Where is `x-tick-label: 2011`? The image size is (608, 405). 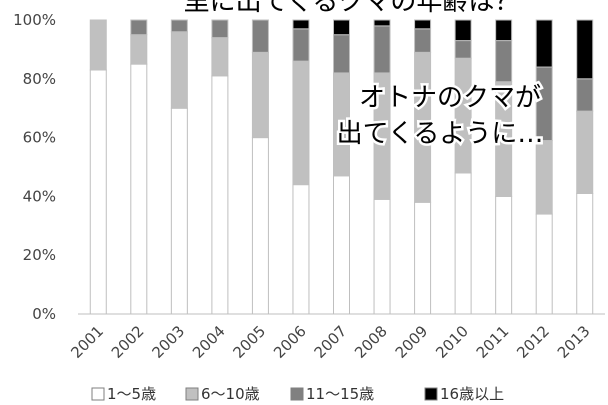 x-tick-label: 2011 is located at coordinates (493, 342).